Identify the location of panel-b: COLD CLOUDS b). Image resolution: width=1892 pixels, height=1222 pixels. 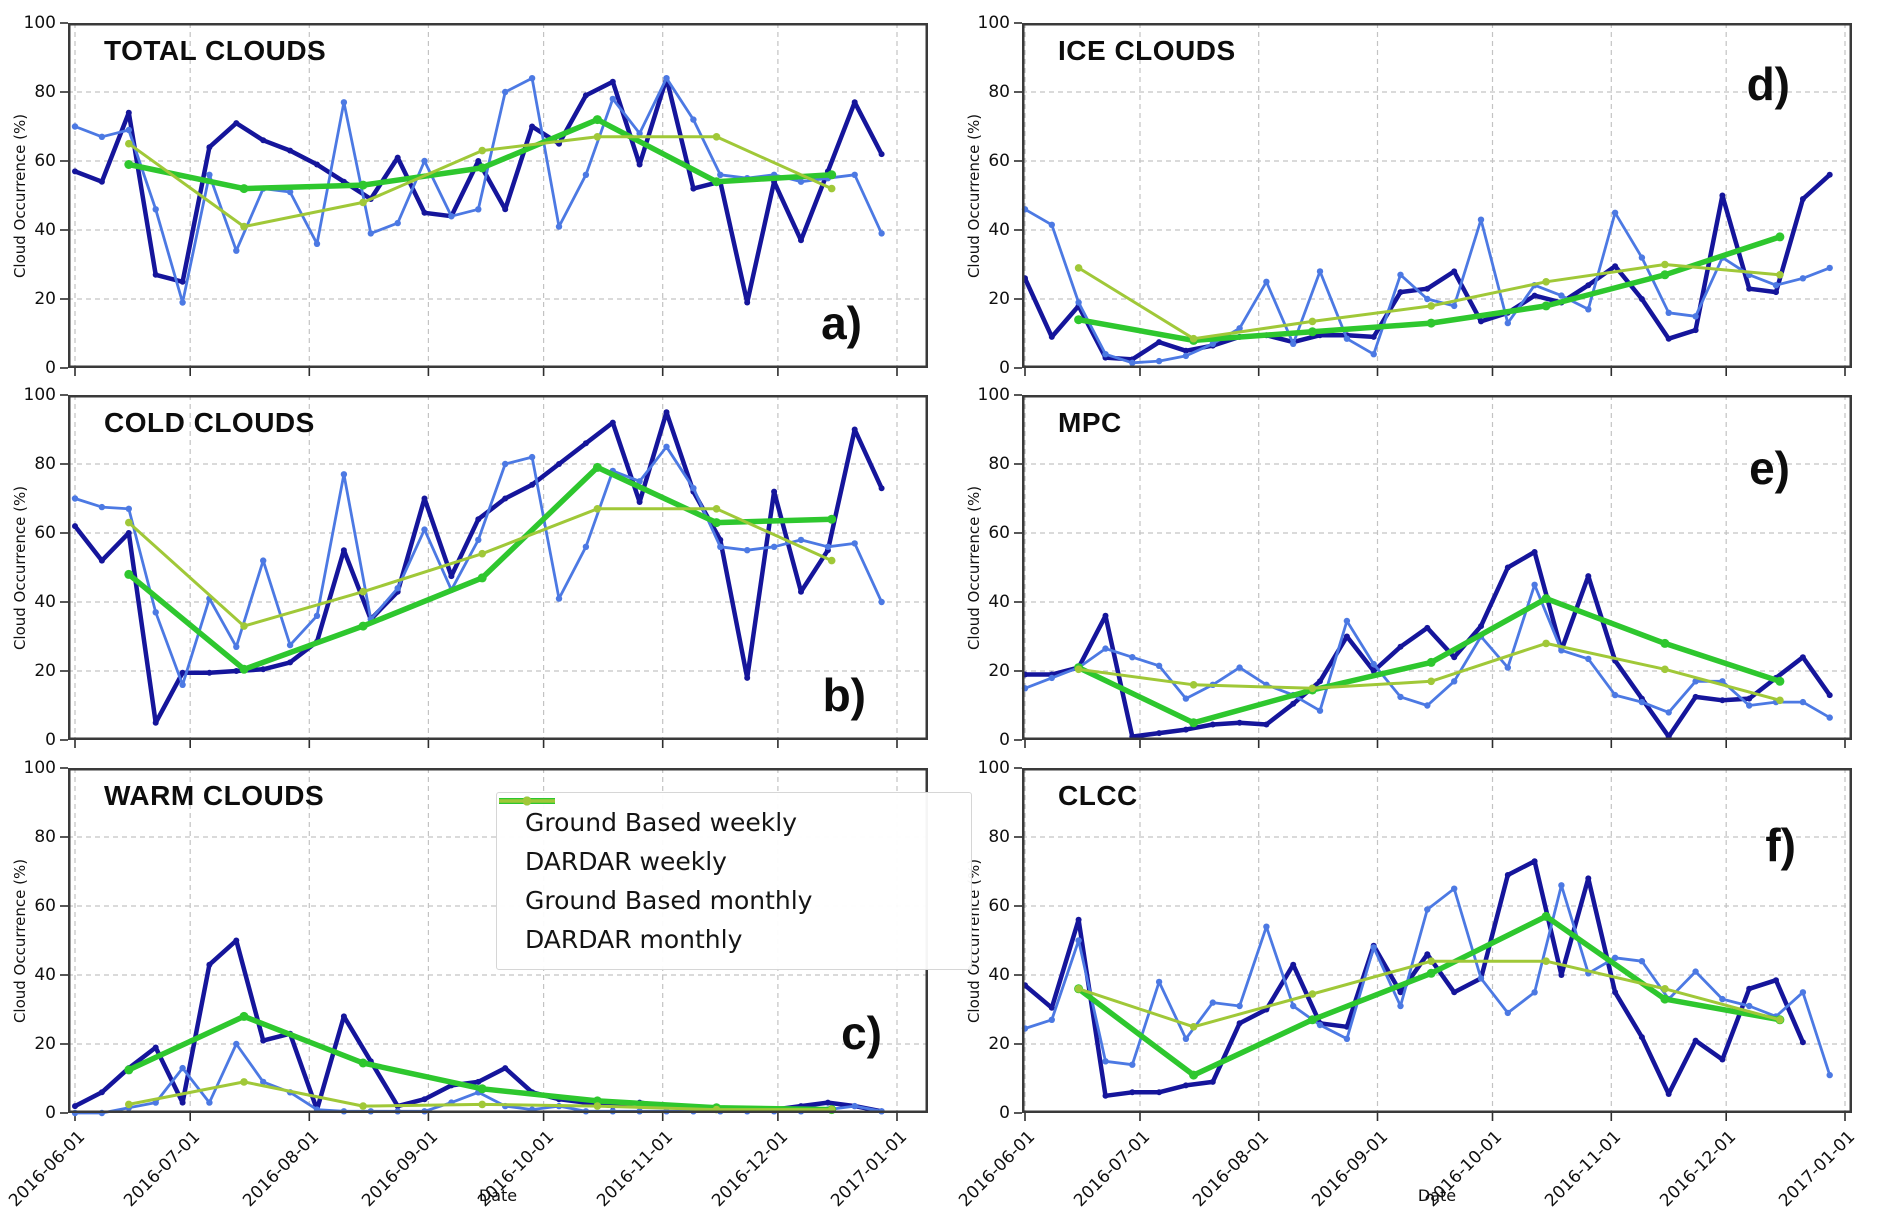
(494, 571).